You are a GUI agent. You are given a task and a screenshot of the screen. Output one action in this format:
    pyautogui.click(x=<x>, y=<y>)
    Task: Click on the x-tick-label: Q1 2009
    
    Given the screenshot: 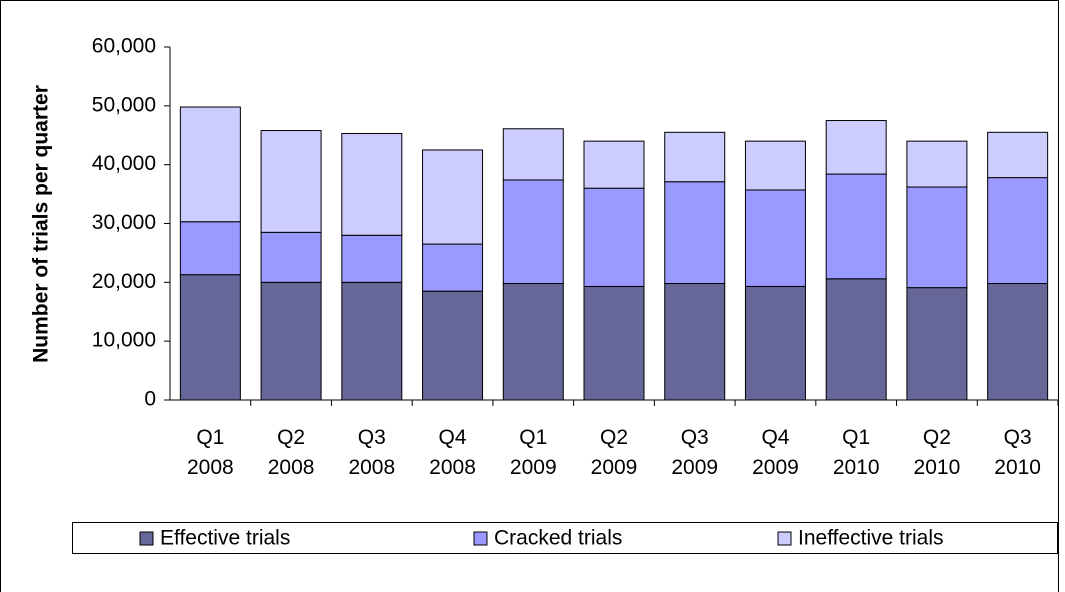 What is the action you would take?
    pyautogui.click(x=533, y=452)
    